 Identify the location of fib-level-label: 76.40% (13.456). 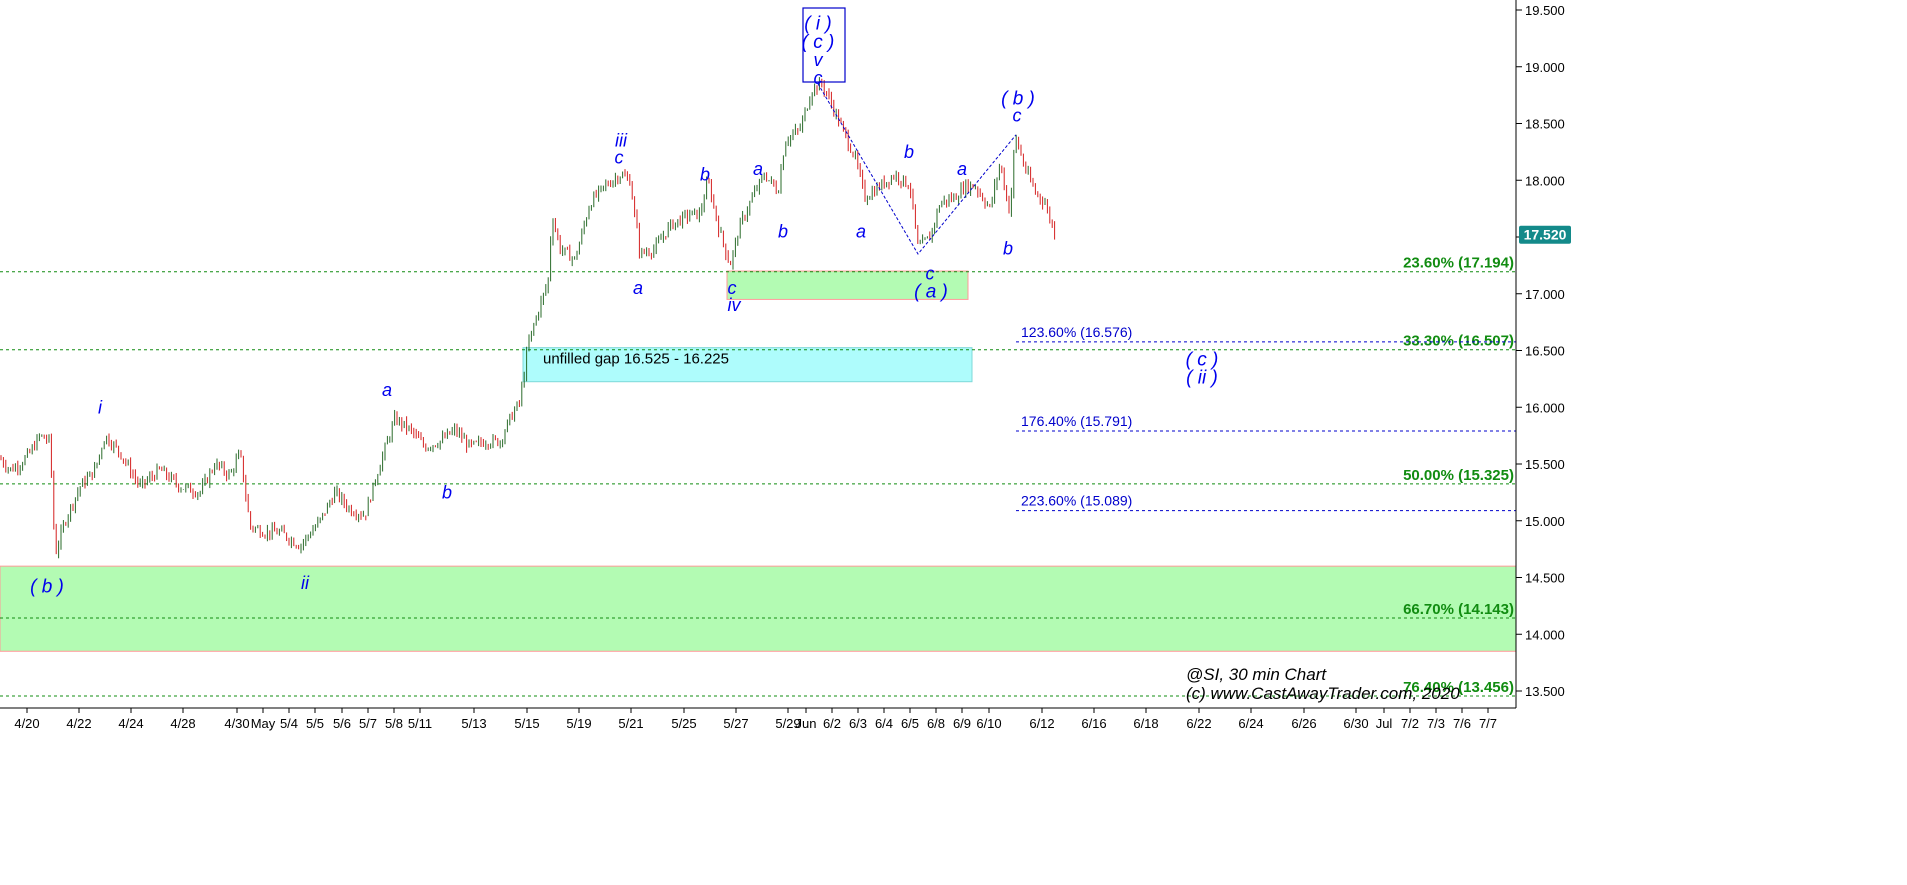
(1458, 687).